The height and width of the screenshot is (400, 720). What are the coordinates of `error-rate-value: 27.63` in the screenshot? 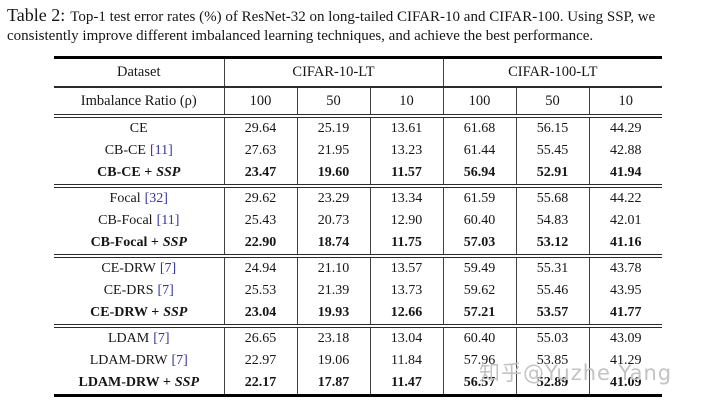 It's located at (260, 151).